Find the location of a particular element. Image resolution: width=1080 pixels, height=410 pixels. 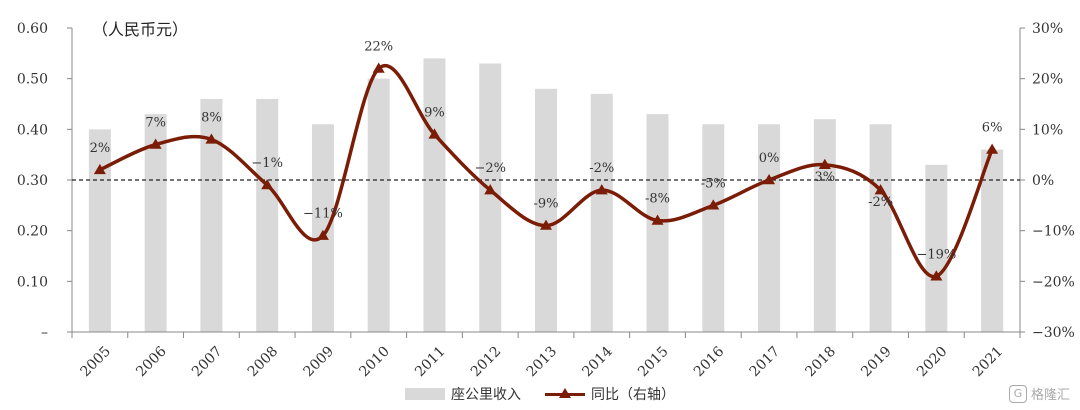

x-tick-label: 2008 is located at coordinates (263, 362).